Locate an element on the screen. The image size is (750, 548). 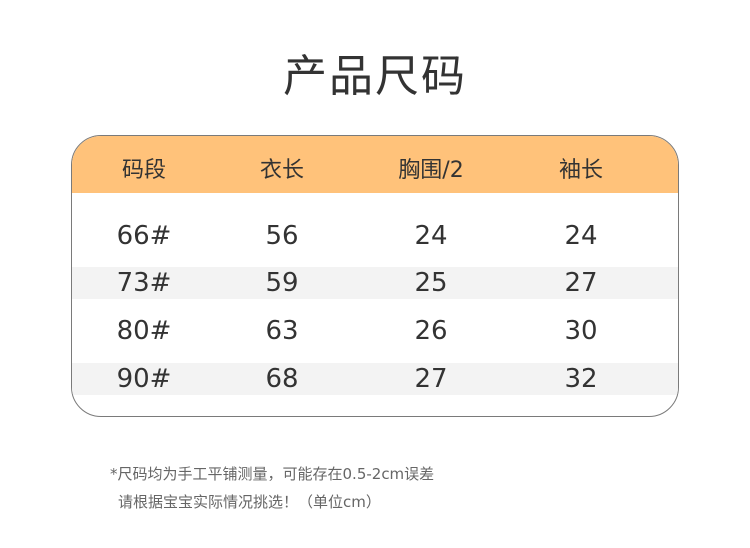
table-cell: 68 is located at coordinates (282, 379).